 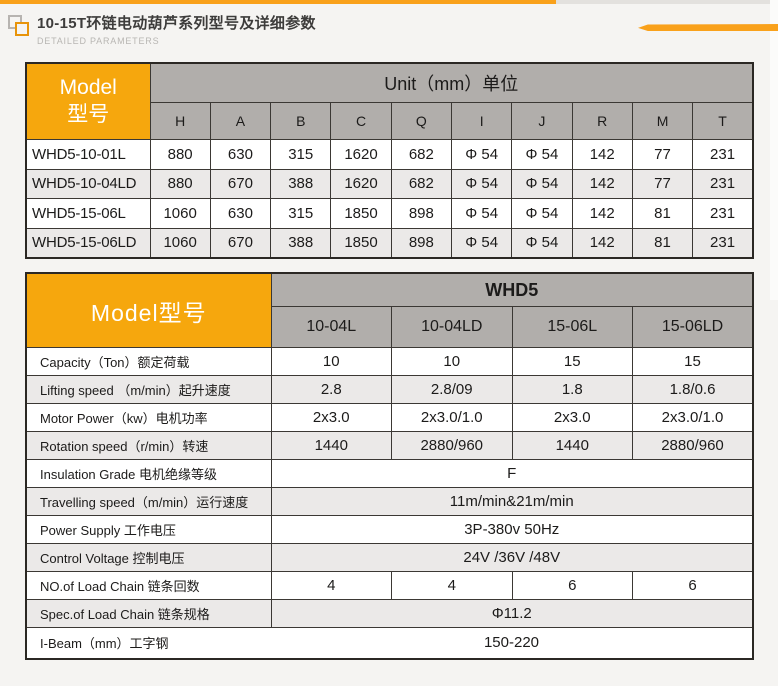 I want to click on column-header: 15-06L, so click(x=572, y=327).